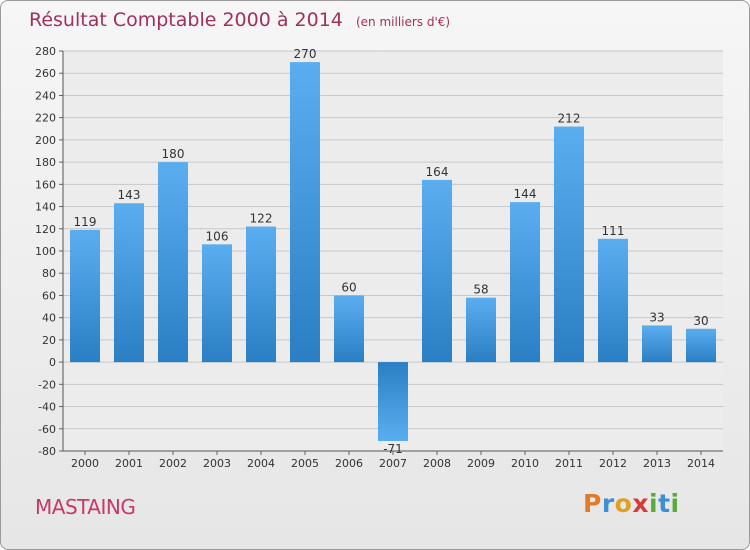 The width and height of the screenshot is (750, 550). What do you see at coordinates (305, 54) in the screenshot?
I see `data-label: 270` at bounding box center [305, 54].